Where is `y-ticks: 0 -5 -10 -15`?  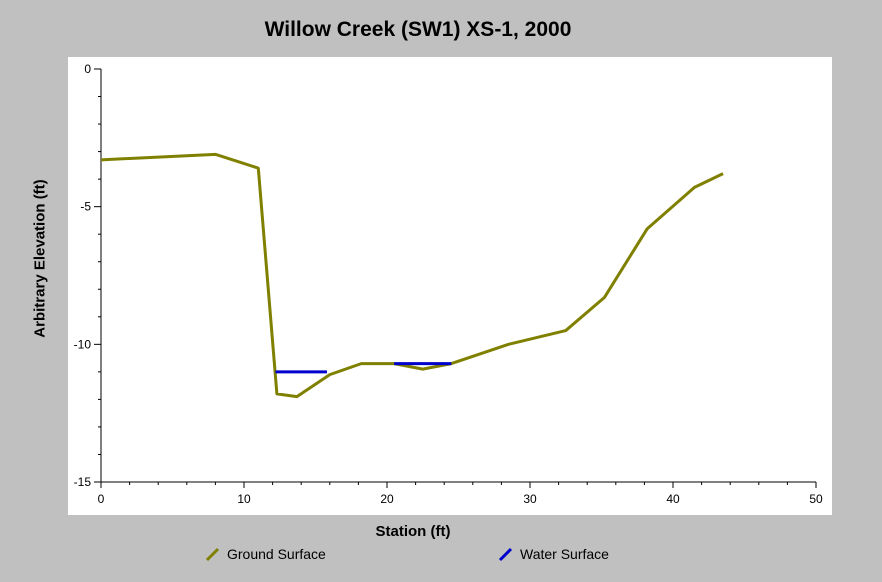
y-ticks: 0 -5 -10 -15 is located at coordinates (87, 275).